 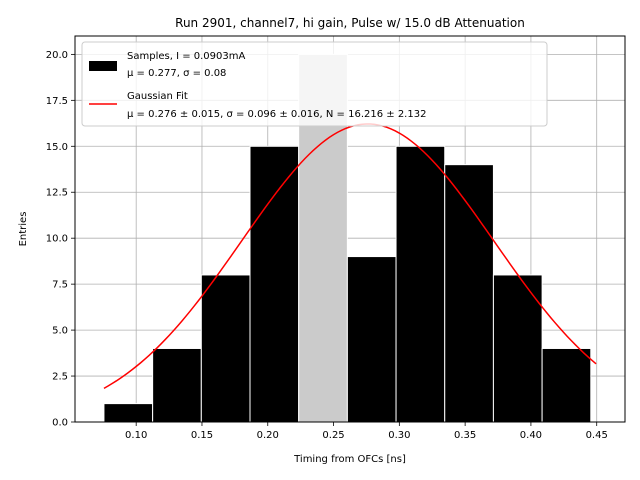 What do you see at coordinates (57, 101) in the screenshot?
I see `y-tick-label: 17.5` at bounding box center [57, 101].